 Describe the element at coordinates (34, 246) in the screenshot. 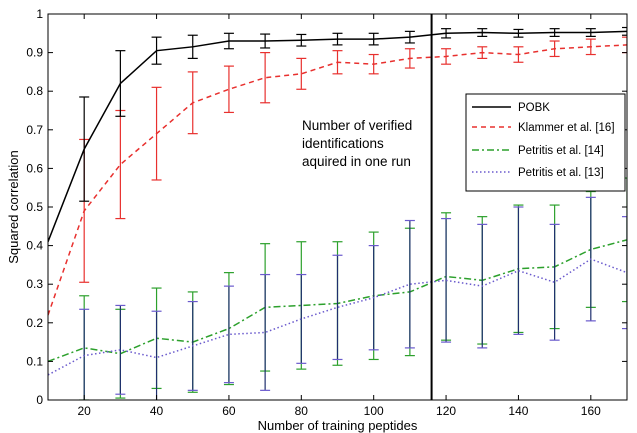

I see `y-tick-label: 0.4` at that location.